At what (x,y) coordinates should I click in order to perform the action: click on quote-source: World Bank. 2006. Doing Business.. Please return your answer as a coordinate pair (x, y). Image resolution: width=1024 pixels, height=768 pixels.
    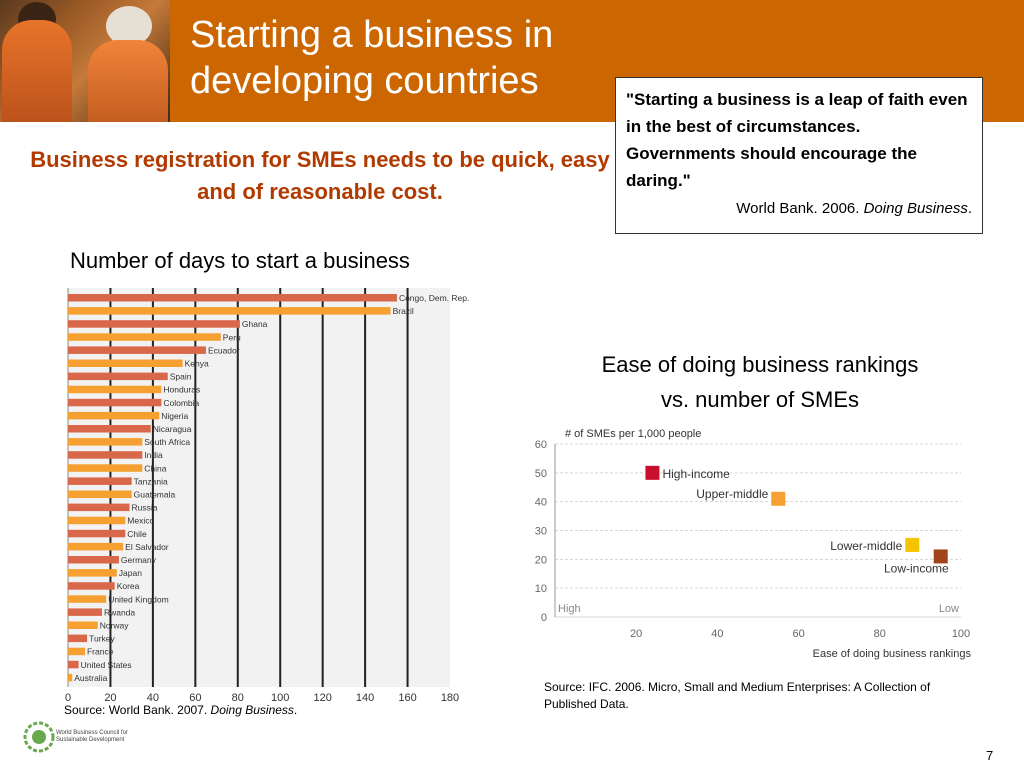
    Looking at the image, I should click on (799, 208).